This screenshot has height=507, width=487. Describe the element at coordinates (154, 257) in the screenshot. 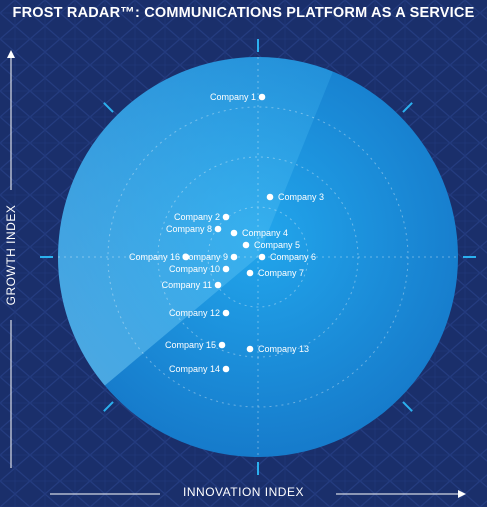

I see `data-label-16: Company 16` at that location.